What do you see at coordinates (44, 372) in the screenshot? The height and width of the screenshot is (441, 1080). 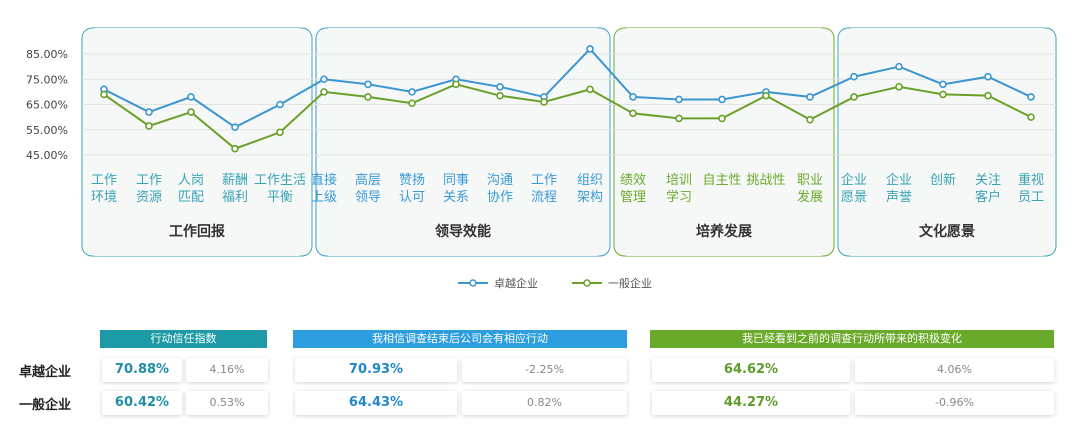 I see `row-label-excellent: 卓越企业` at bounding box center [44, 372].